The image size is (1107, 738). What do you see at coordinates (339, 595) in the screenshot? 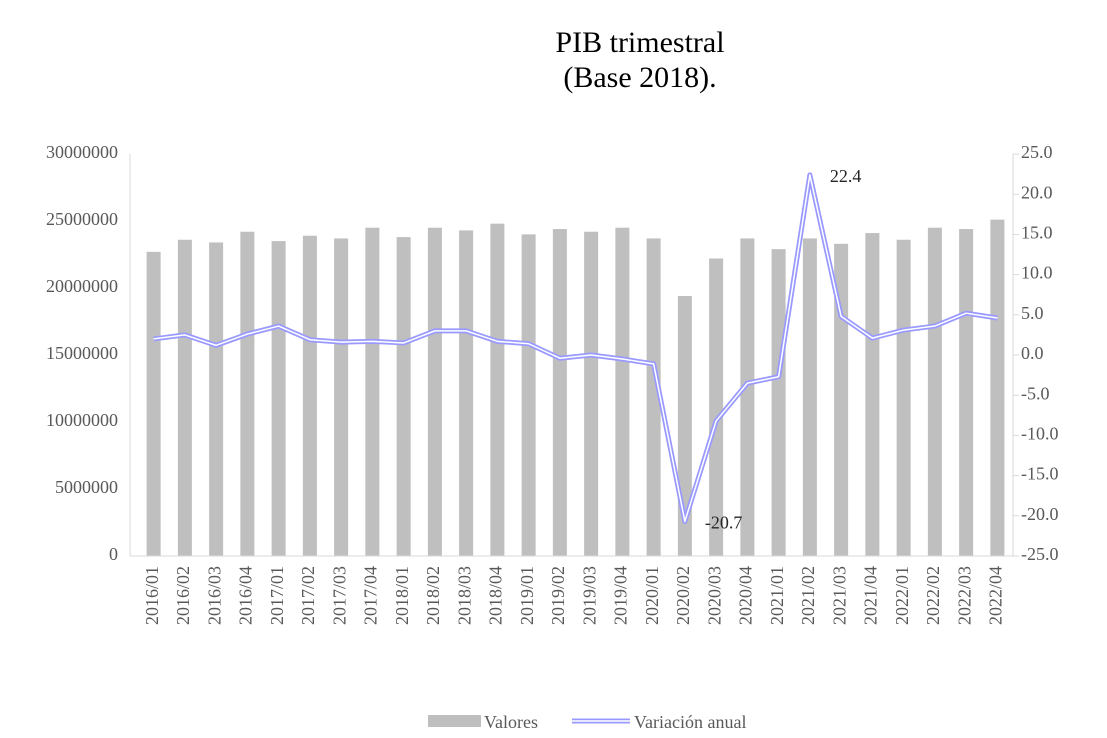
I see `x-tick-label: 2017/03` at bounding box center [339, 595].